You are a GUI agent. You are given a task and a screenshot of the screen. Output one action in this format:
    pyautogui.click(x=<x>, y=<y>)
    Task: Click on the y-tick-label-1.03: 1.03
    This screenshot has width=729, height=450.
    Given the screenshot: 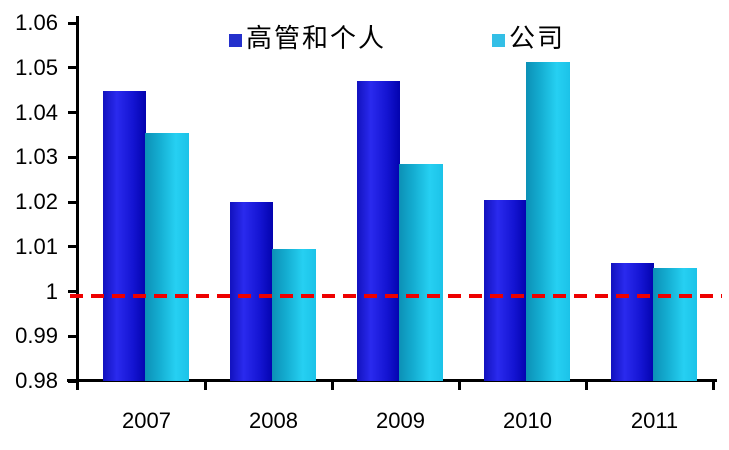 What is the action you would take?
    pyautogui.click(x=36, y=157)
    